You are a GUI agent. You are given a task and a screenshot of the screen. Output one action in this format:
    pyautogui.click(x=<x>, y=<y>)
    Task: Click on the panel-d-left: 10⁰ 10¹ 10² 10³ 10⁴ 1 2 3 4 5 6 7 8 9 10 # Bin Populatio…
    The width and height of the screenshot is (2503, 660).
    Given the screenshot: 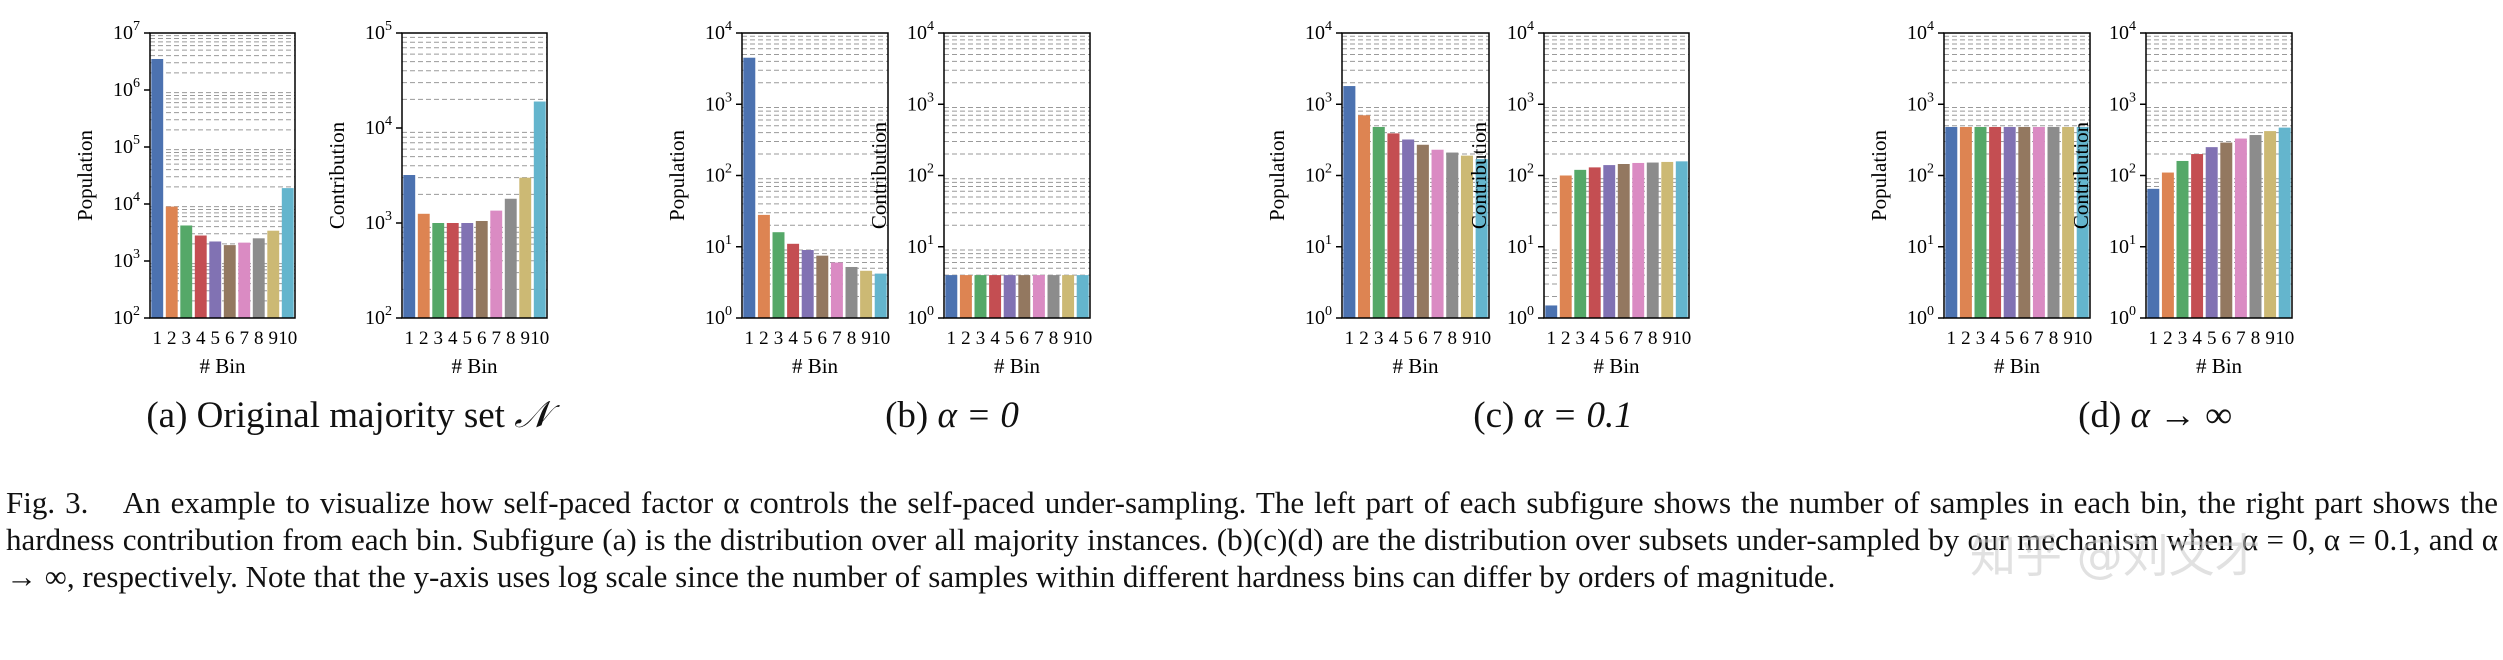 What is the action you would take?
    pyautogui.click(x=1979, y=198)
    